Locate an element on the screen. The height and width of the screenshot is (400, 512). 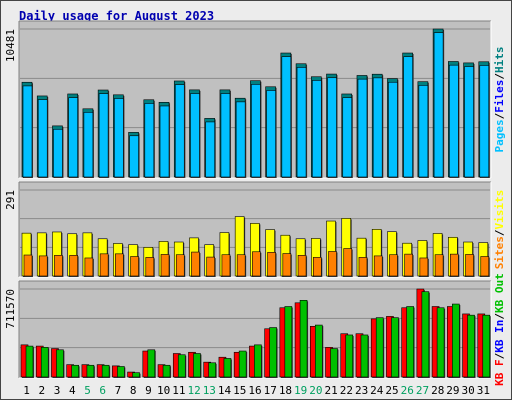
day-label-11: 11 is located at coordinates (178, 390).